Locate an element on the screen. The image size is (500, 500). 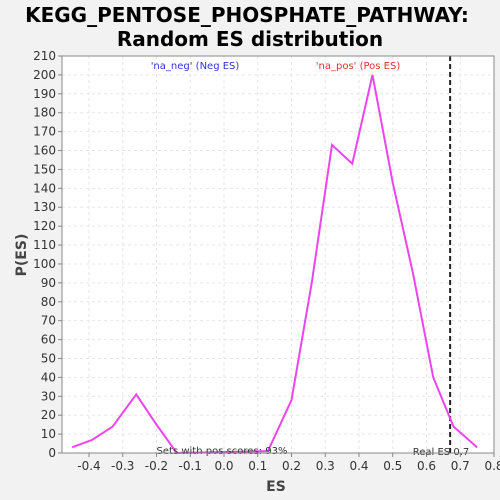
x-tick-label: 0.2 is located at coordinates (291, 466).